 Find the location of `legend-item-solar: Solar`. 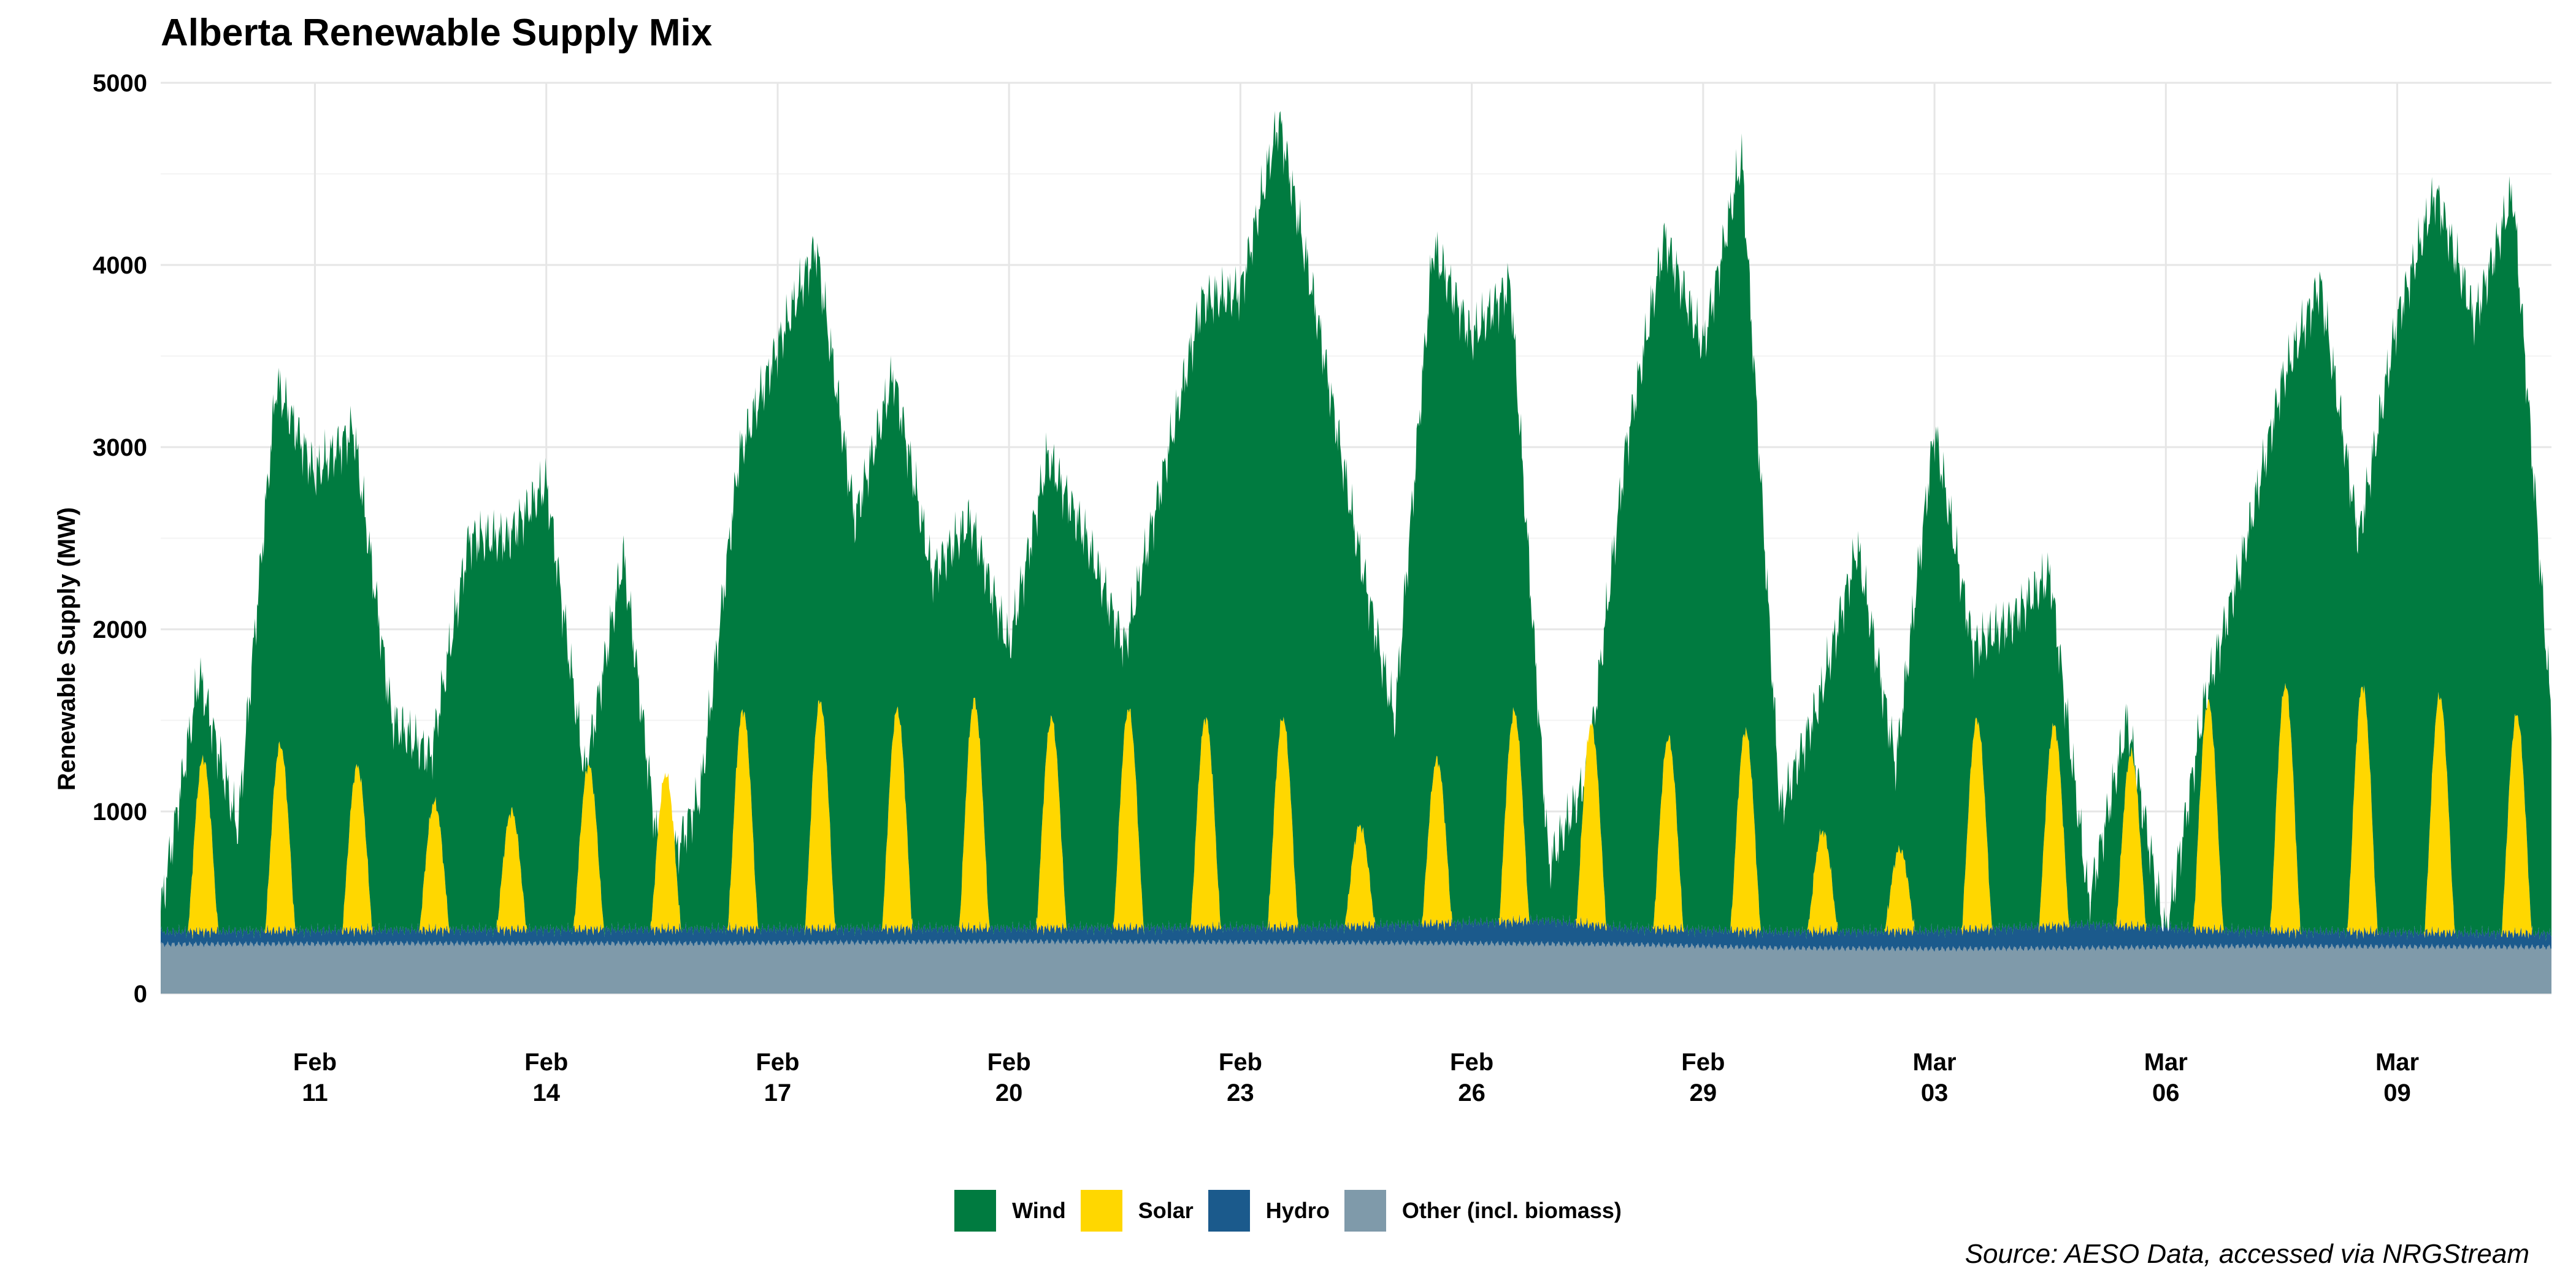

legend-item-solar: Solar is located at coordinates (1137, 1211).